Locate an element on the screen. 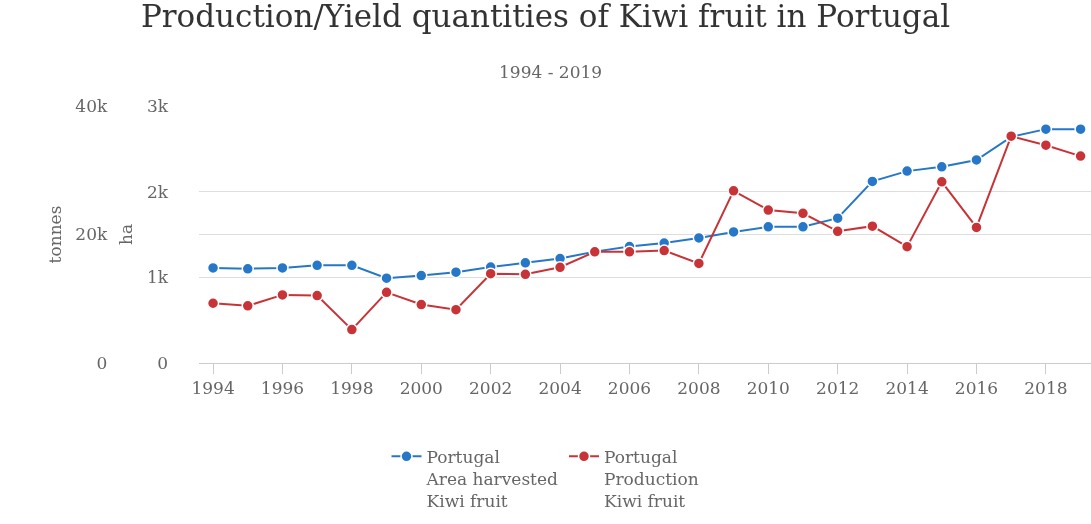 The image size is (1091, 524). chart-subtitle: 1994 - 2019 is located at coordinates (551, 72).